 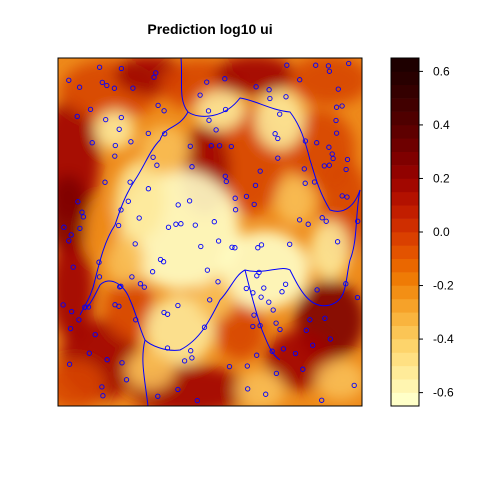 What do you see at coordinates (405, 232) in the screenshot?
I see `colorbar` at bounding box center [405, 232].